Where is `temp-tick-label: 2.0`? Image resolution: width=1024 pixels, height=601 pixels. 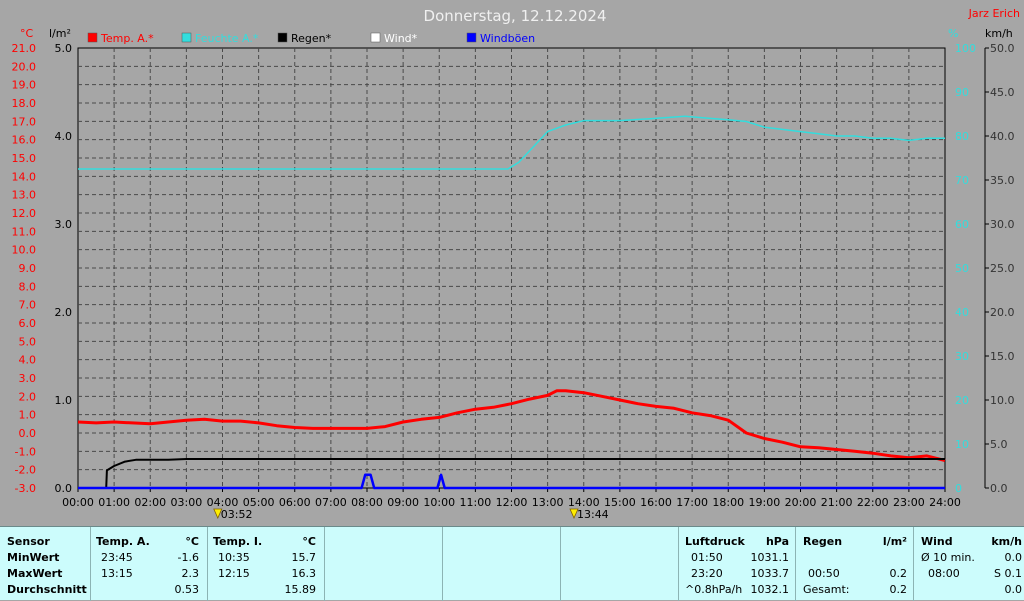 temp-tick-label: 2.0 is located at coordinates (28, 396).